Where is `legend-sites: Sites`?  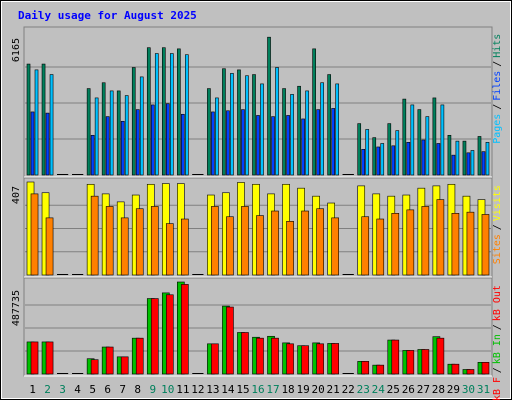 legend-sites: Sites is located at coordinates (497, 249).